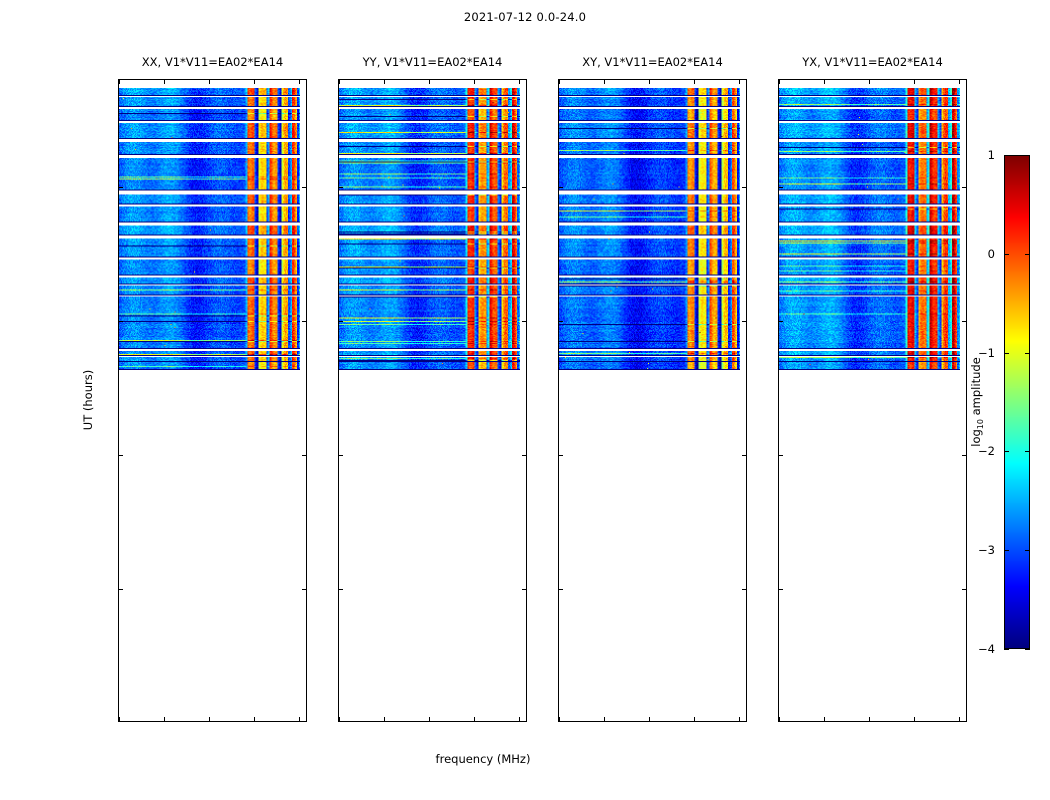 The height and width of the screenshot is (800, 1050). What do you see at coordinates (981, 424) in the screenshot?
I see `colorbar-title-sub: 10` at bounding box center [981, 424].